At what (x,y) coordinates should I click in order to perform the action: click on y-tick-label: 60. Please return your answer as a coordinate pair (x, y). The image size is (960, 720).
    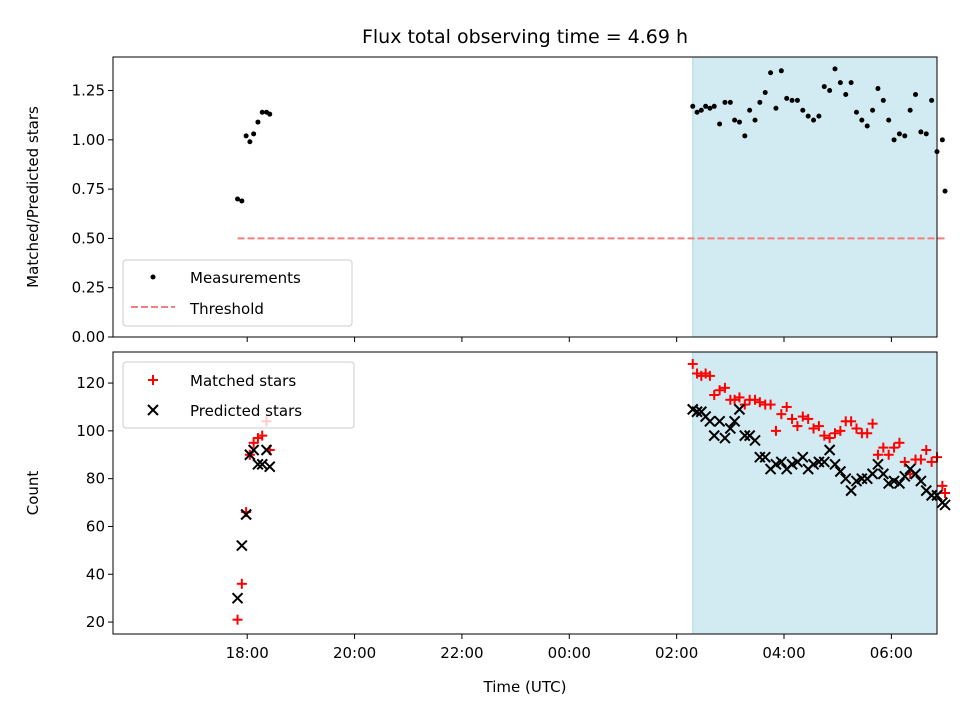
    Looking at the image, I should click on (95, 526).